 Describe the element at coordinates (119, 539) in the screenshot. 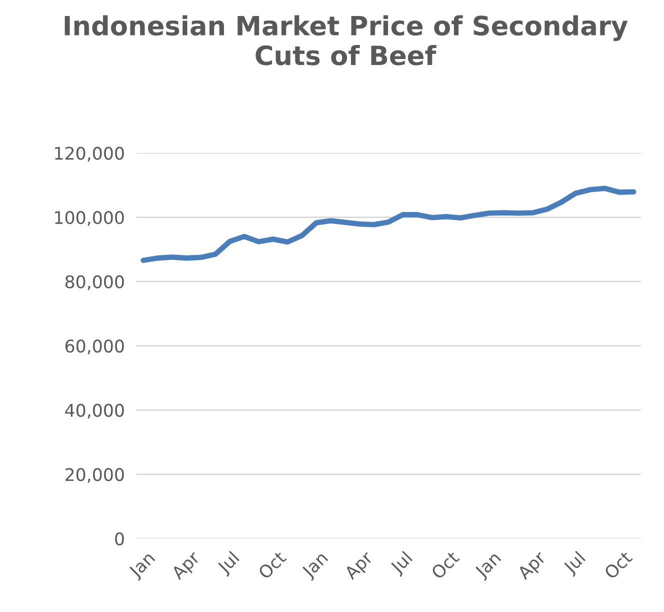

I see `y-tick-label: 0` at that location.